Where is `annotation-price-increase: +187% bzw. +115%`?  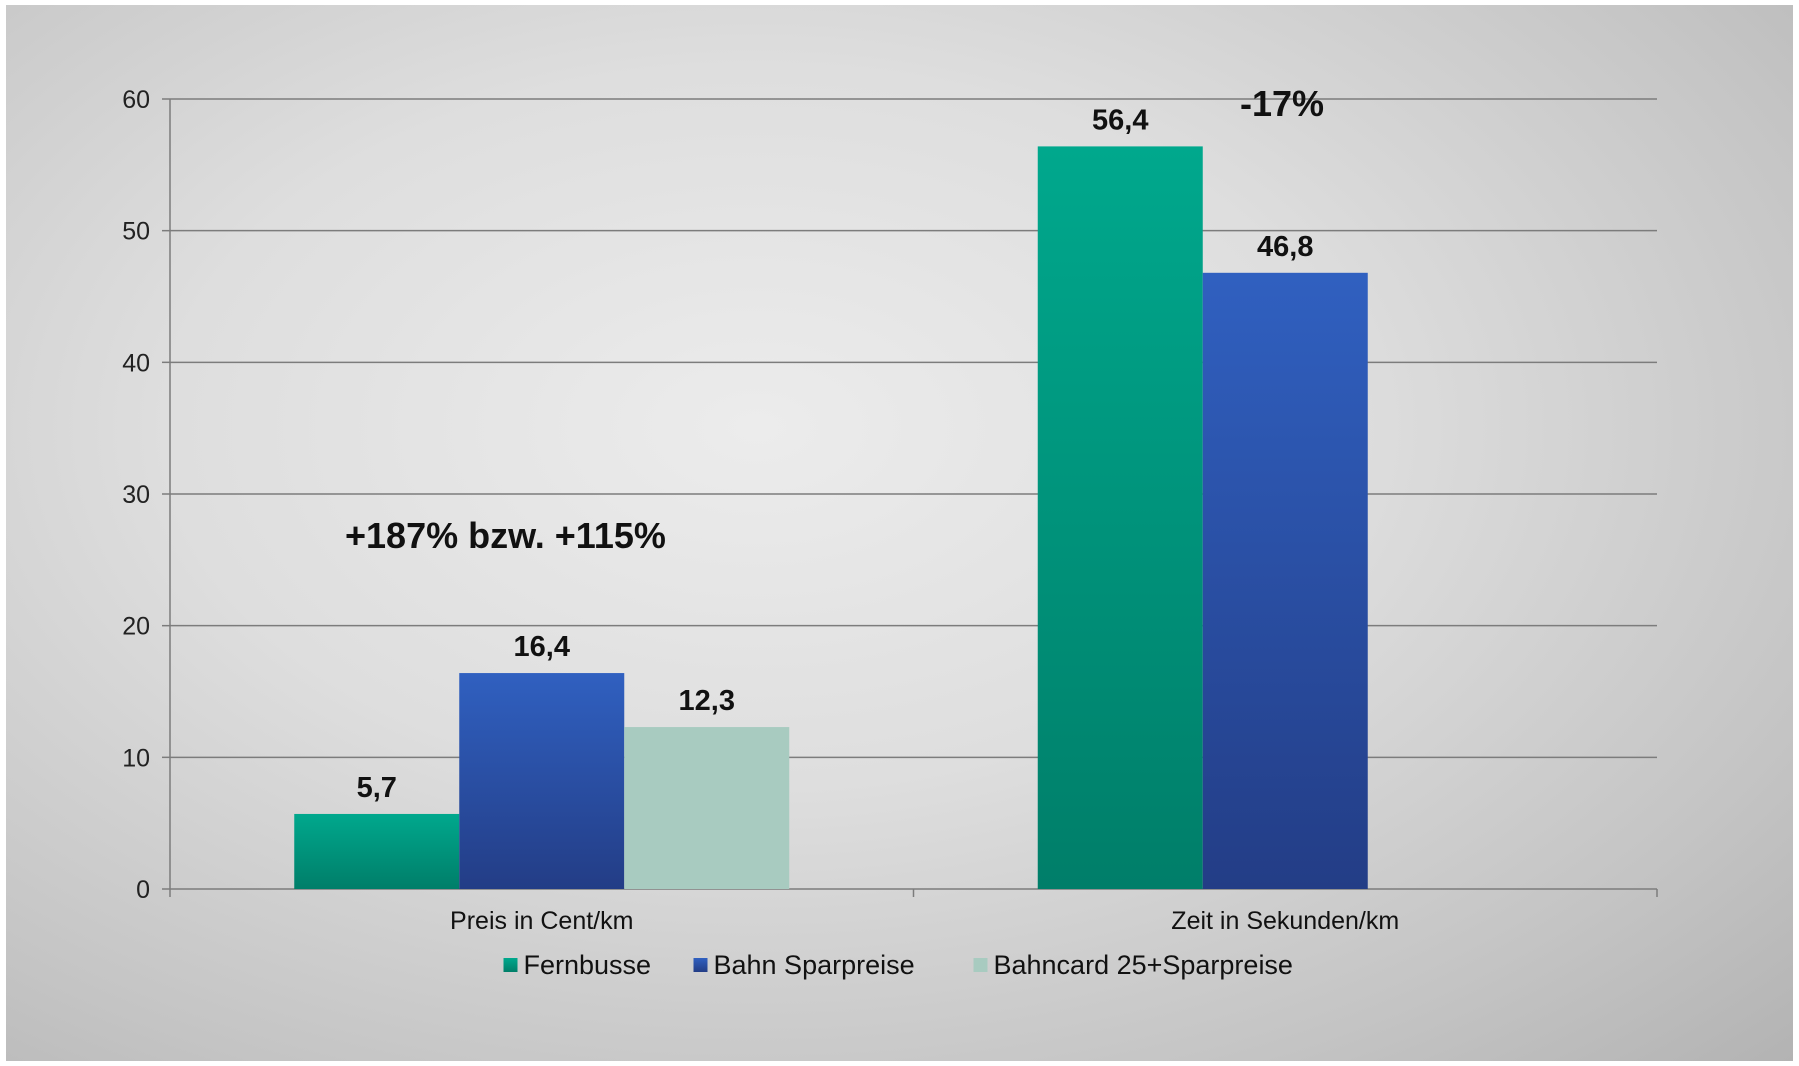
annotation-price-increase: +187% bzw. +115% is located at coordinates (505, 535).